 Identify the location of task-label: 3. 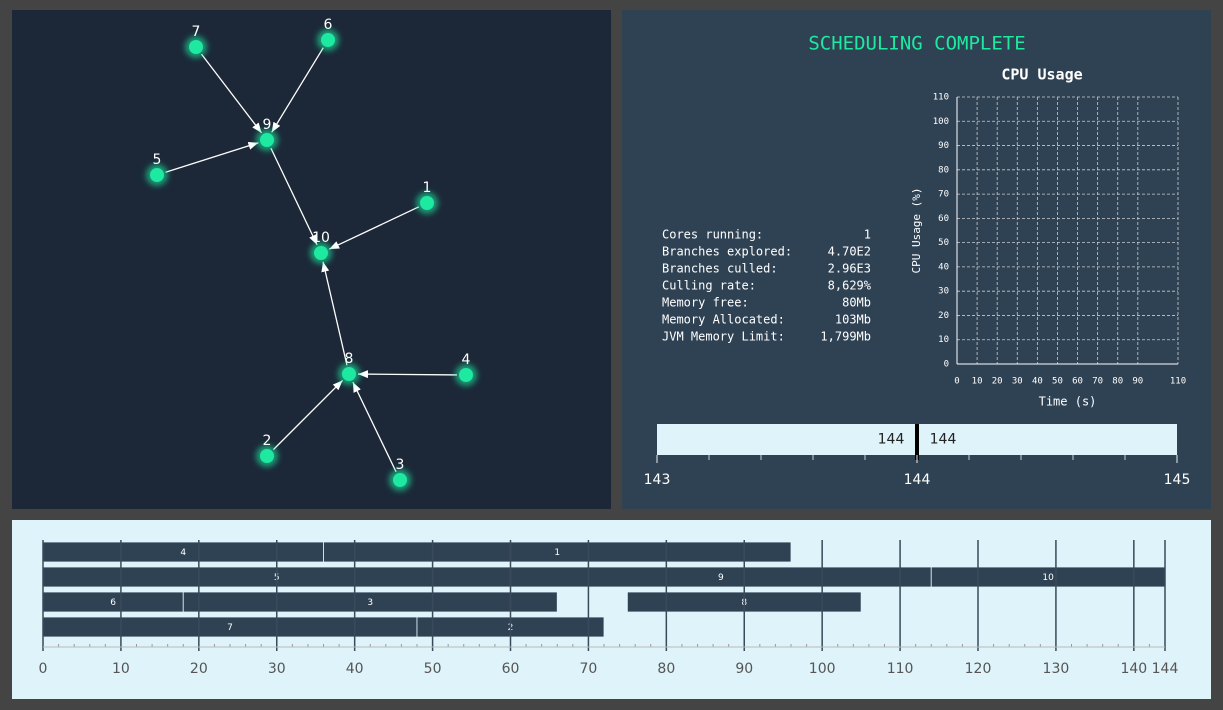
(370, 603).